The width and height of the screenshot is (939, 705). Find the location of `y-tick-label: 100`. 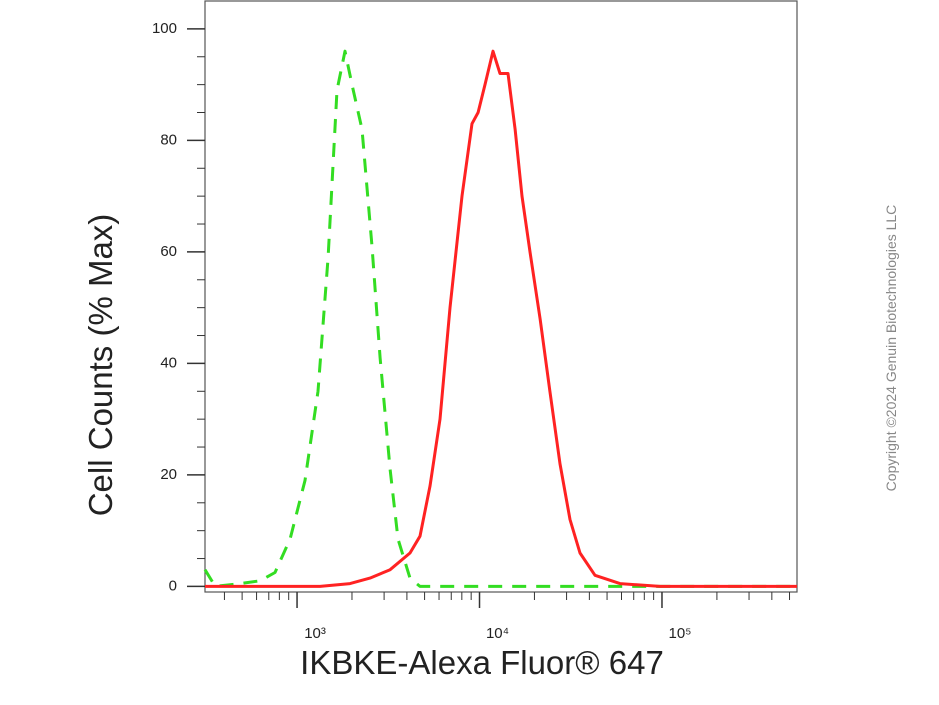

y-tick-label: 100 is located at coordinates (164, 28).